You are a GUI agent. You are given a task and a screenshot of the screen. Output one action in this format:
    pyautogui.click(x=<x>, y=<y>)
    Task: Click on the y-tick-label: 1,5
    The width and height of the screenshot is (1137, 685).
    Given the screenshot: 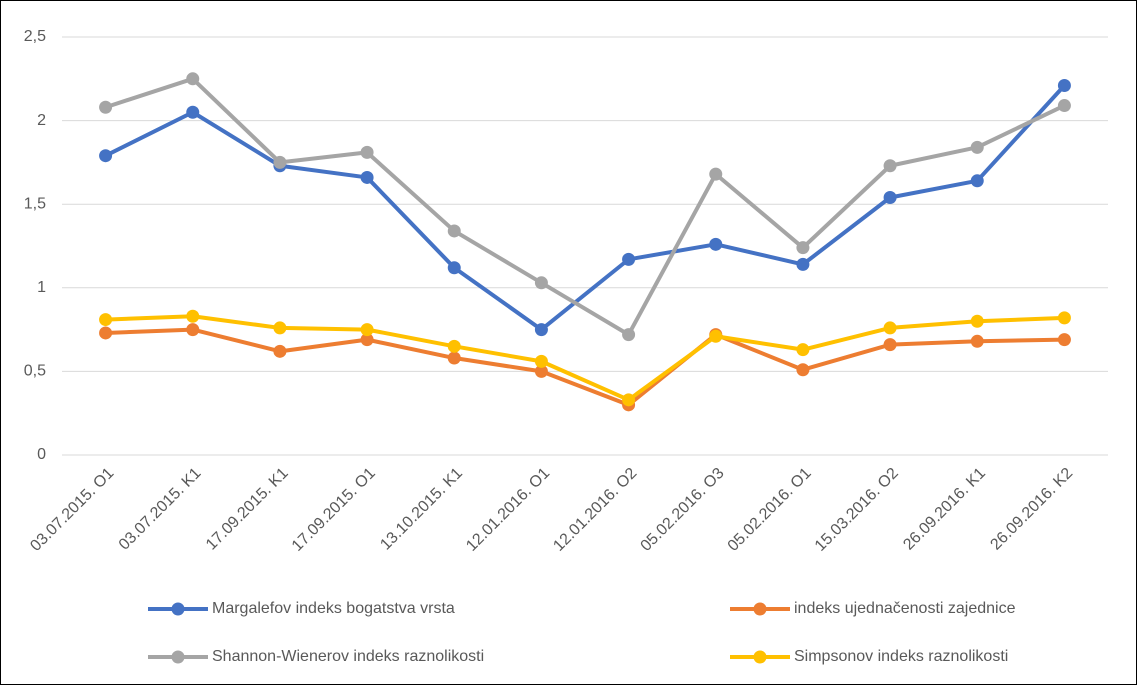 What is the action you would take?
    pyautogui.click(x=35, y=203)
    